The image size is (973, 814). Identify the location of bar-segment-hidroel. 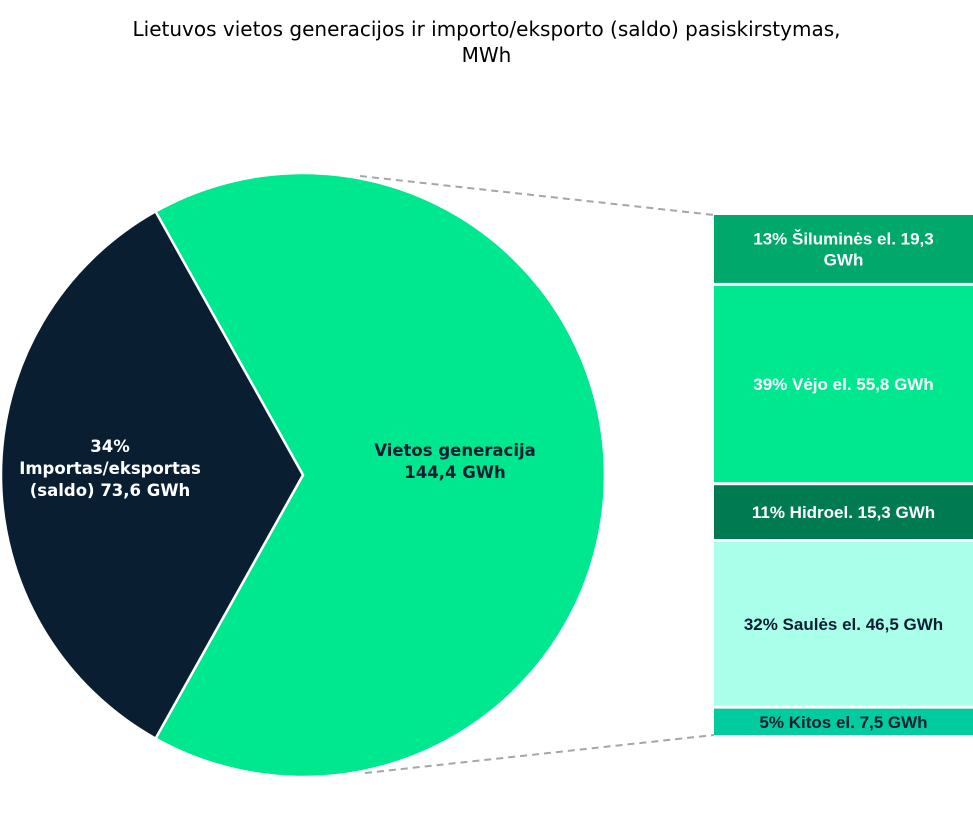
(843, 512).